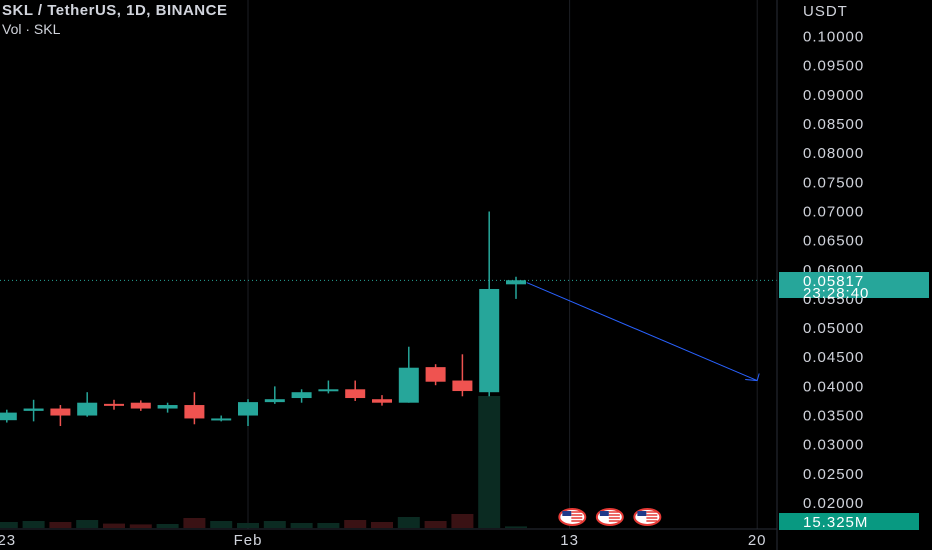 This screenshot has height=550, width=932. What do you see at coordinates (825, 11) in the screenshot?
I see `y-axis-unit: USDT` at bounding box center [825, 11].